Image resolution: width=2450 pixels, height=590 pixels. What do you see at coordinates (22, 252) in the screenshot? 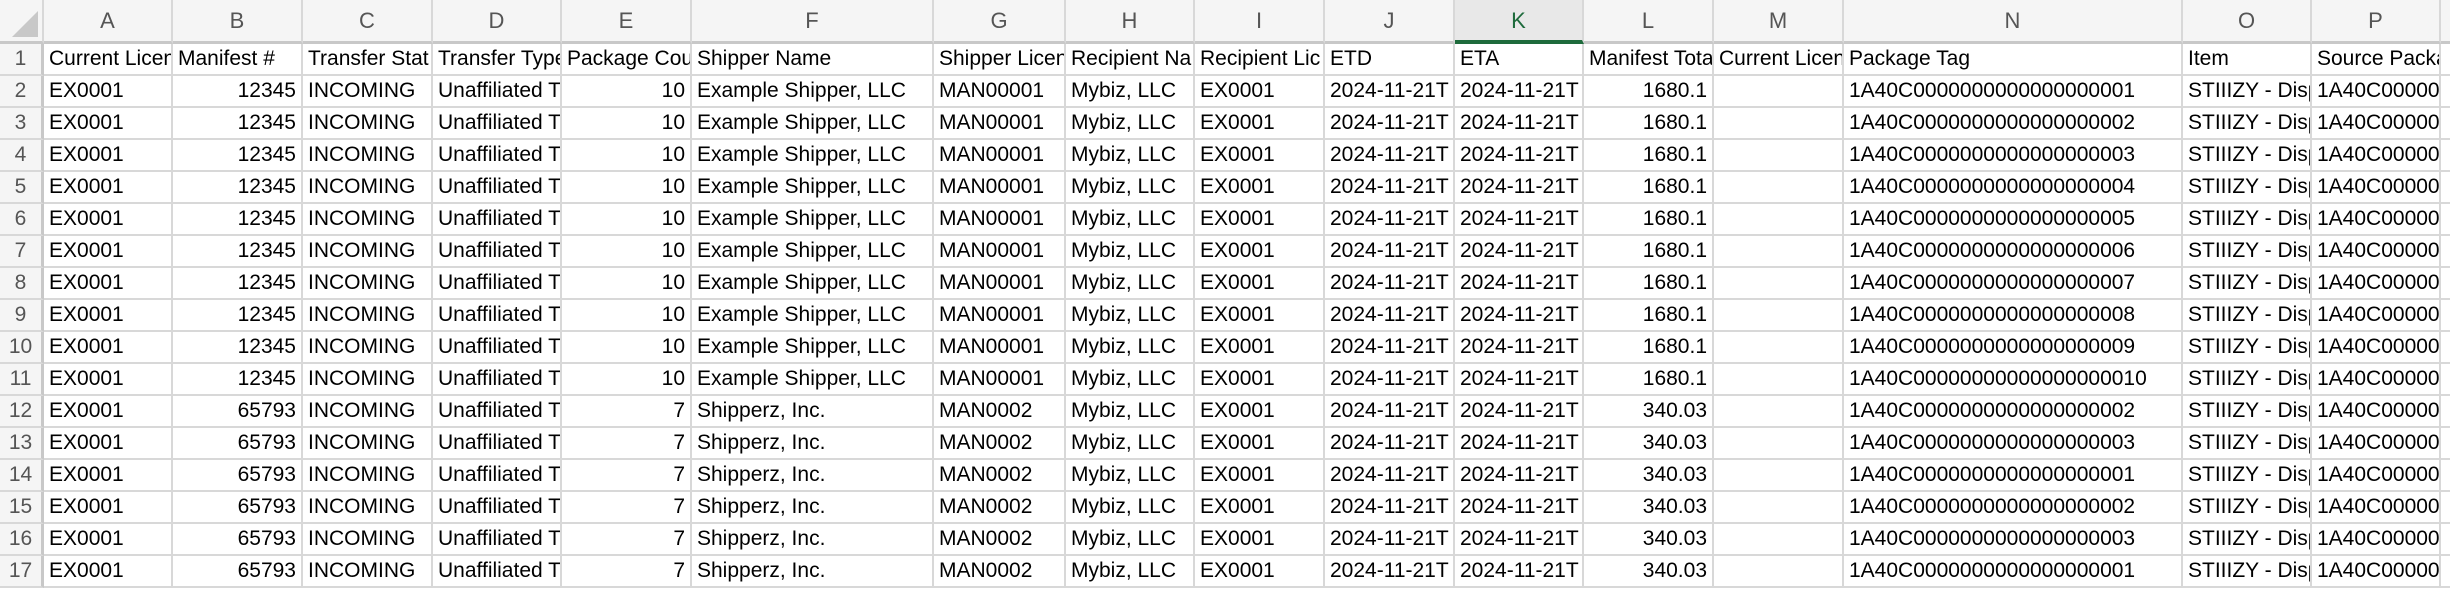
I see `row-header: 7` at bounding box center [22, 252].